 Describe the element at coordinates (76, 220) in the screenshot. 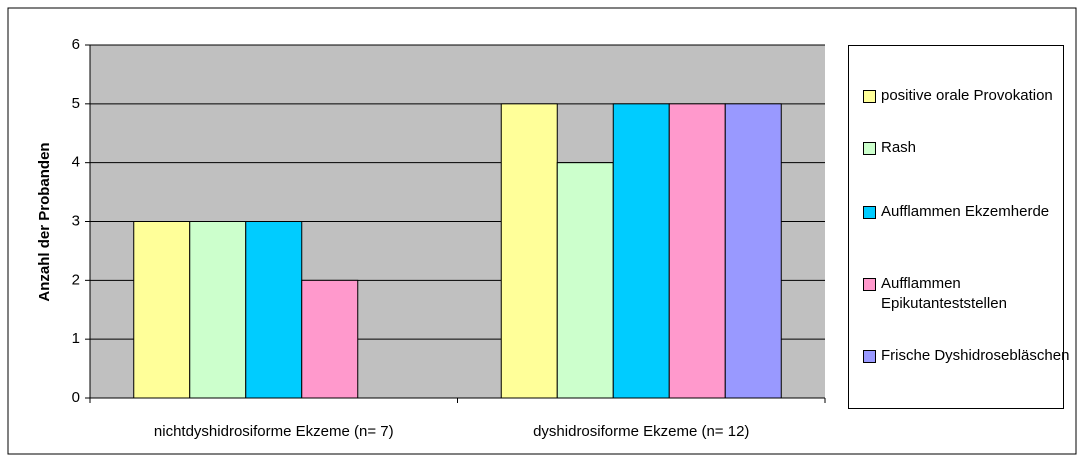

I see `y-tick-label: 3` at that location.